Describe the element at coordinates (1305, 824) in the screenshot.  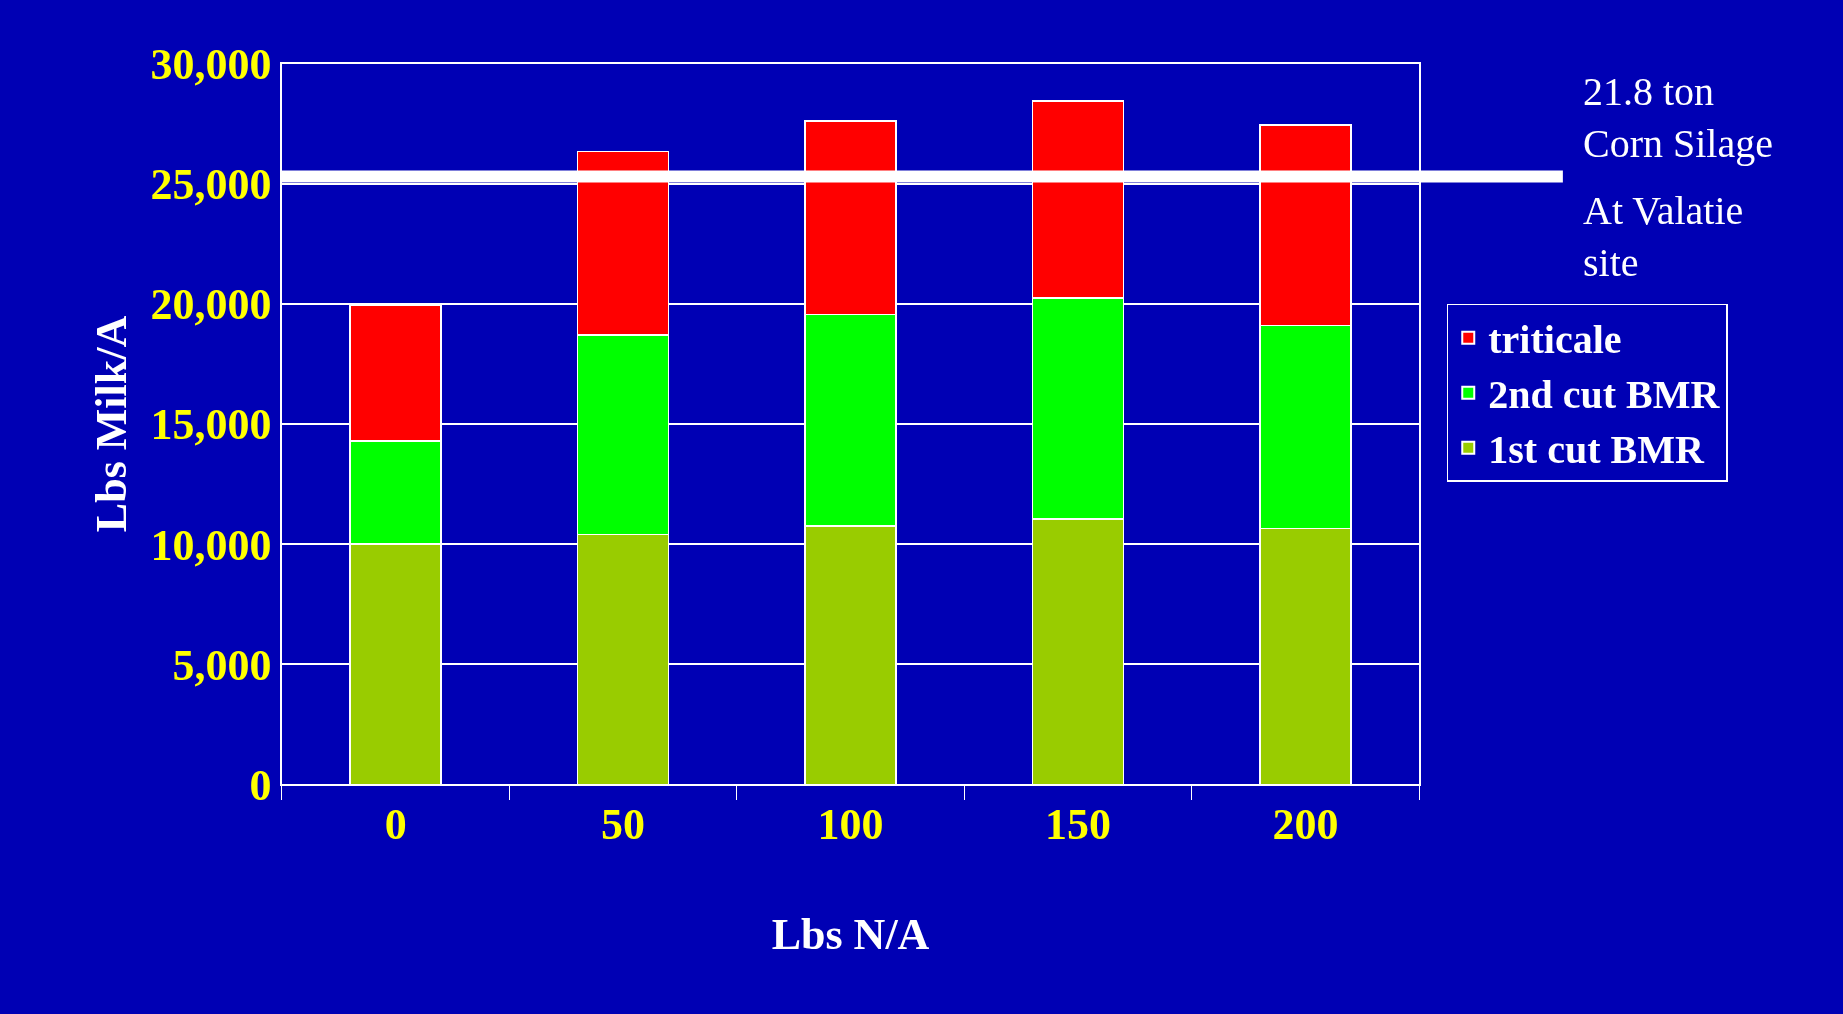
I see `x-tick-label: 200` at that location.